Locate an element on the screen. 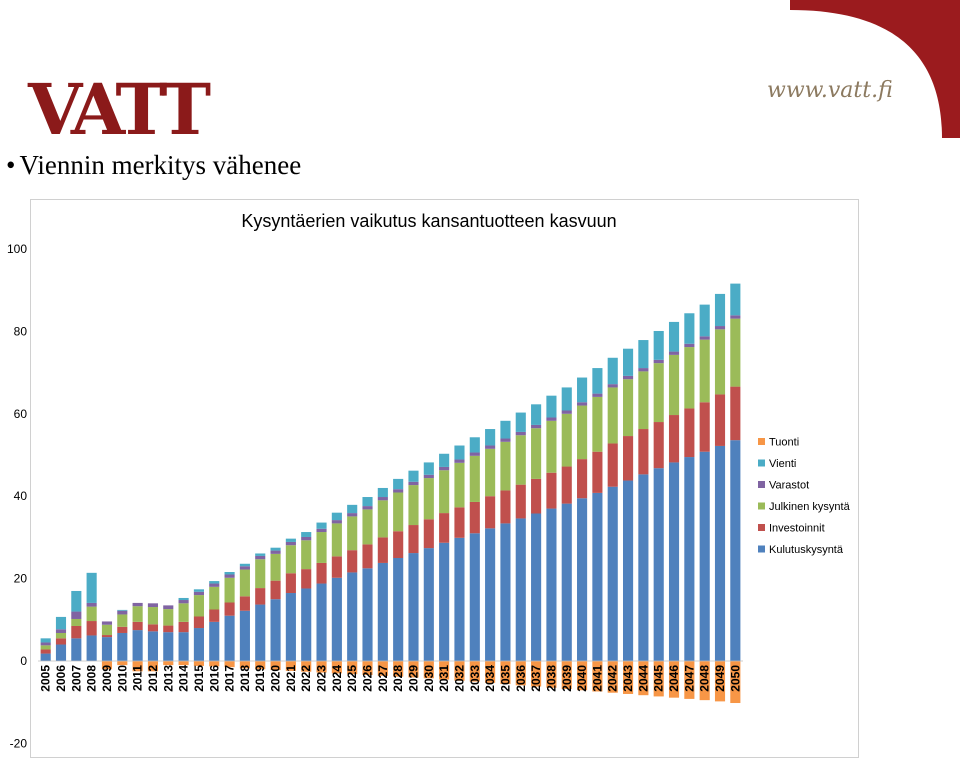 This screenshot has height=758, width=960. bar-investoinnit-2020 is located at coordinates (275, 590).